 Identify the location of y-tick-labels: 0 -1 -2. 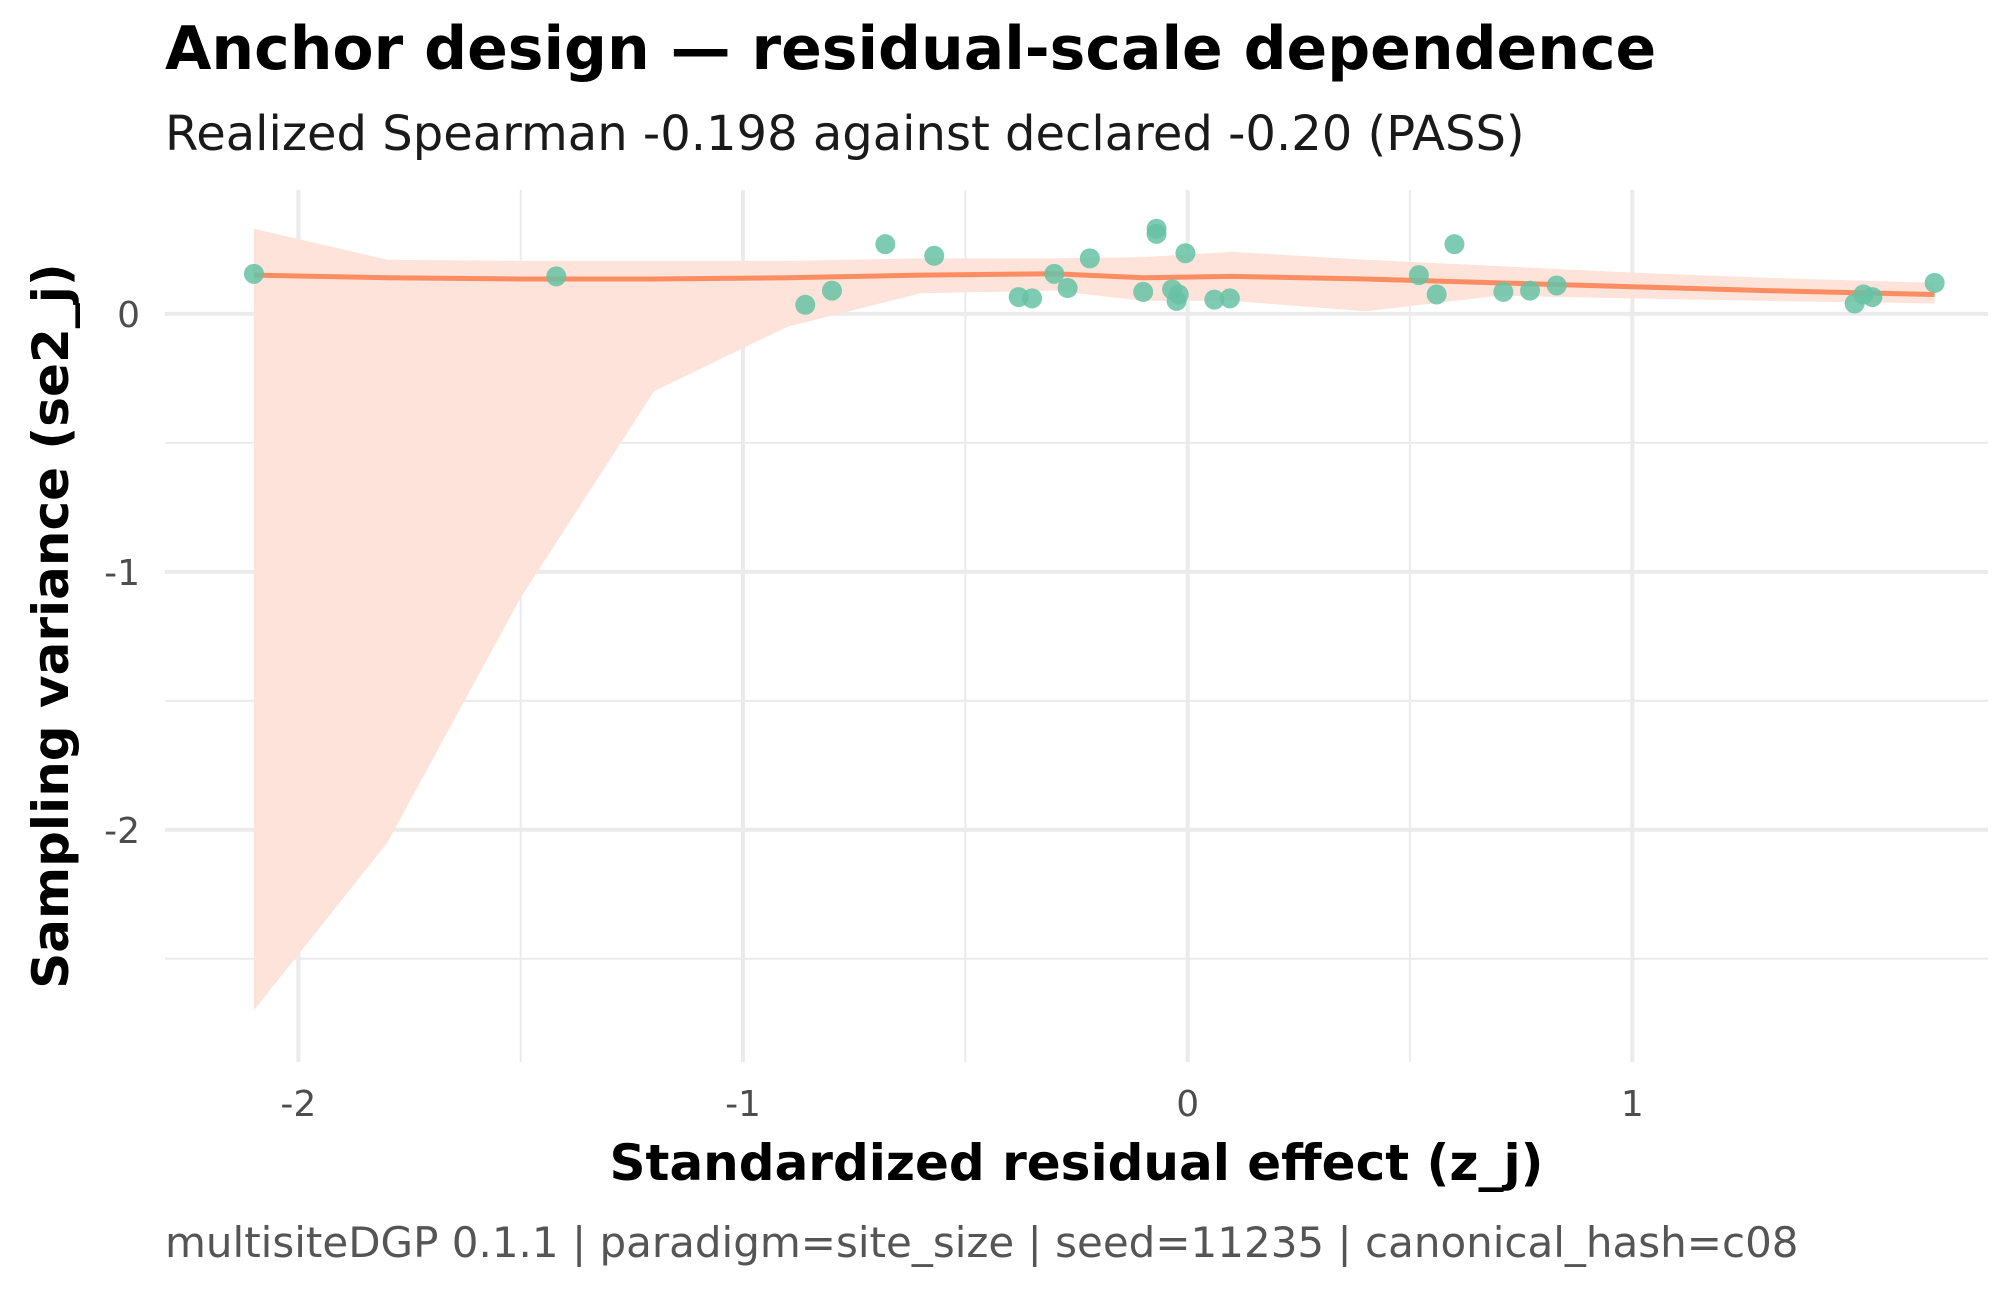
(122, 573).